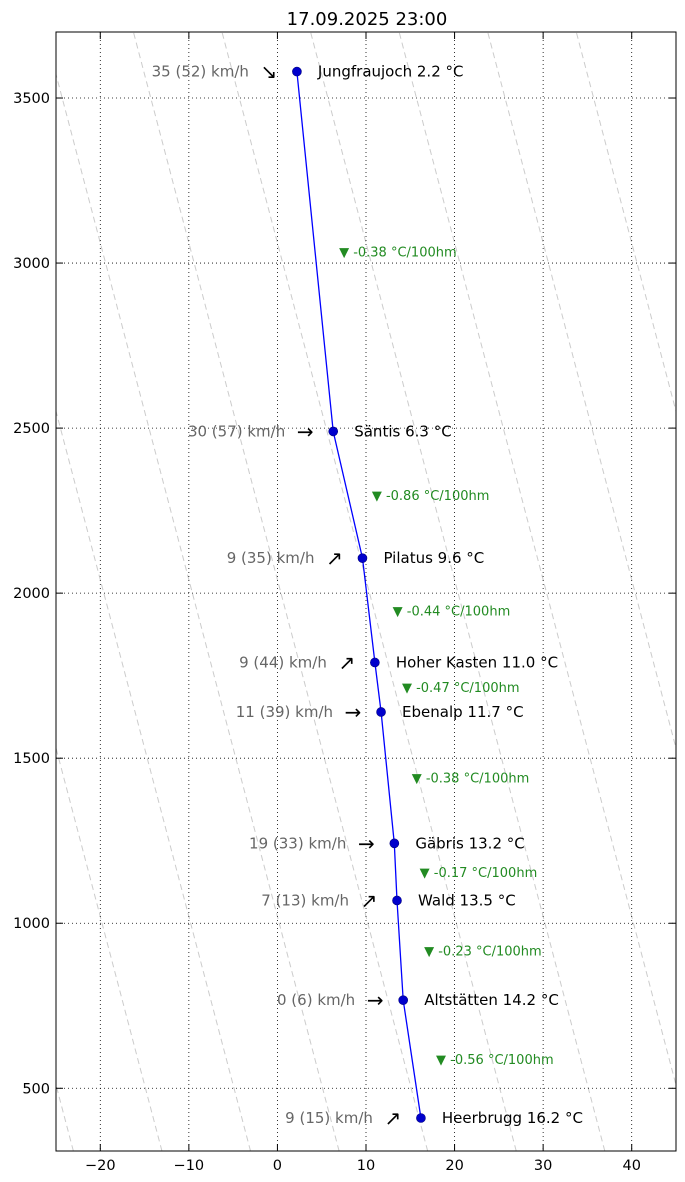  I want to click on station-label: Säntis 6.3 °C, so click(402, 431).